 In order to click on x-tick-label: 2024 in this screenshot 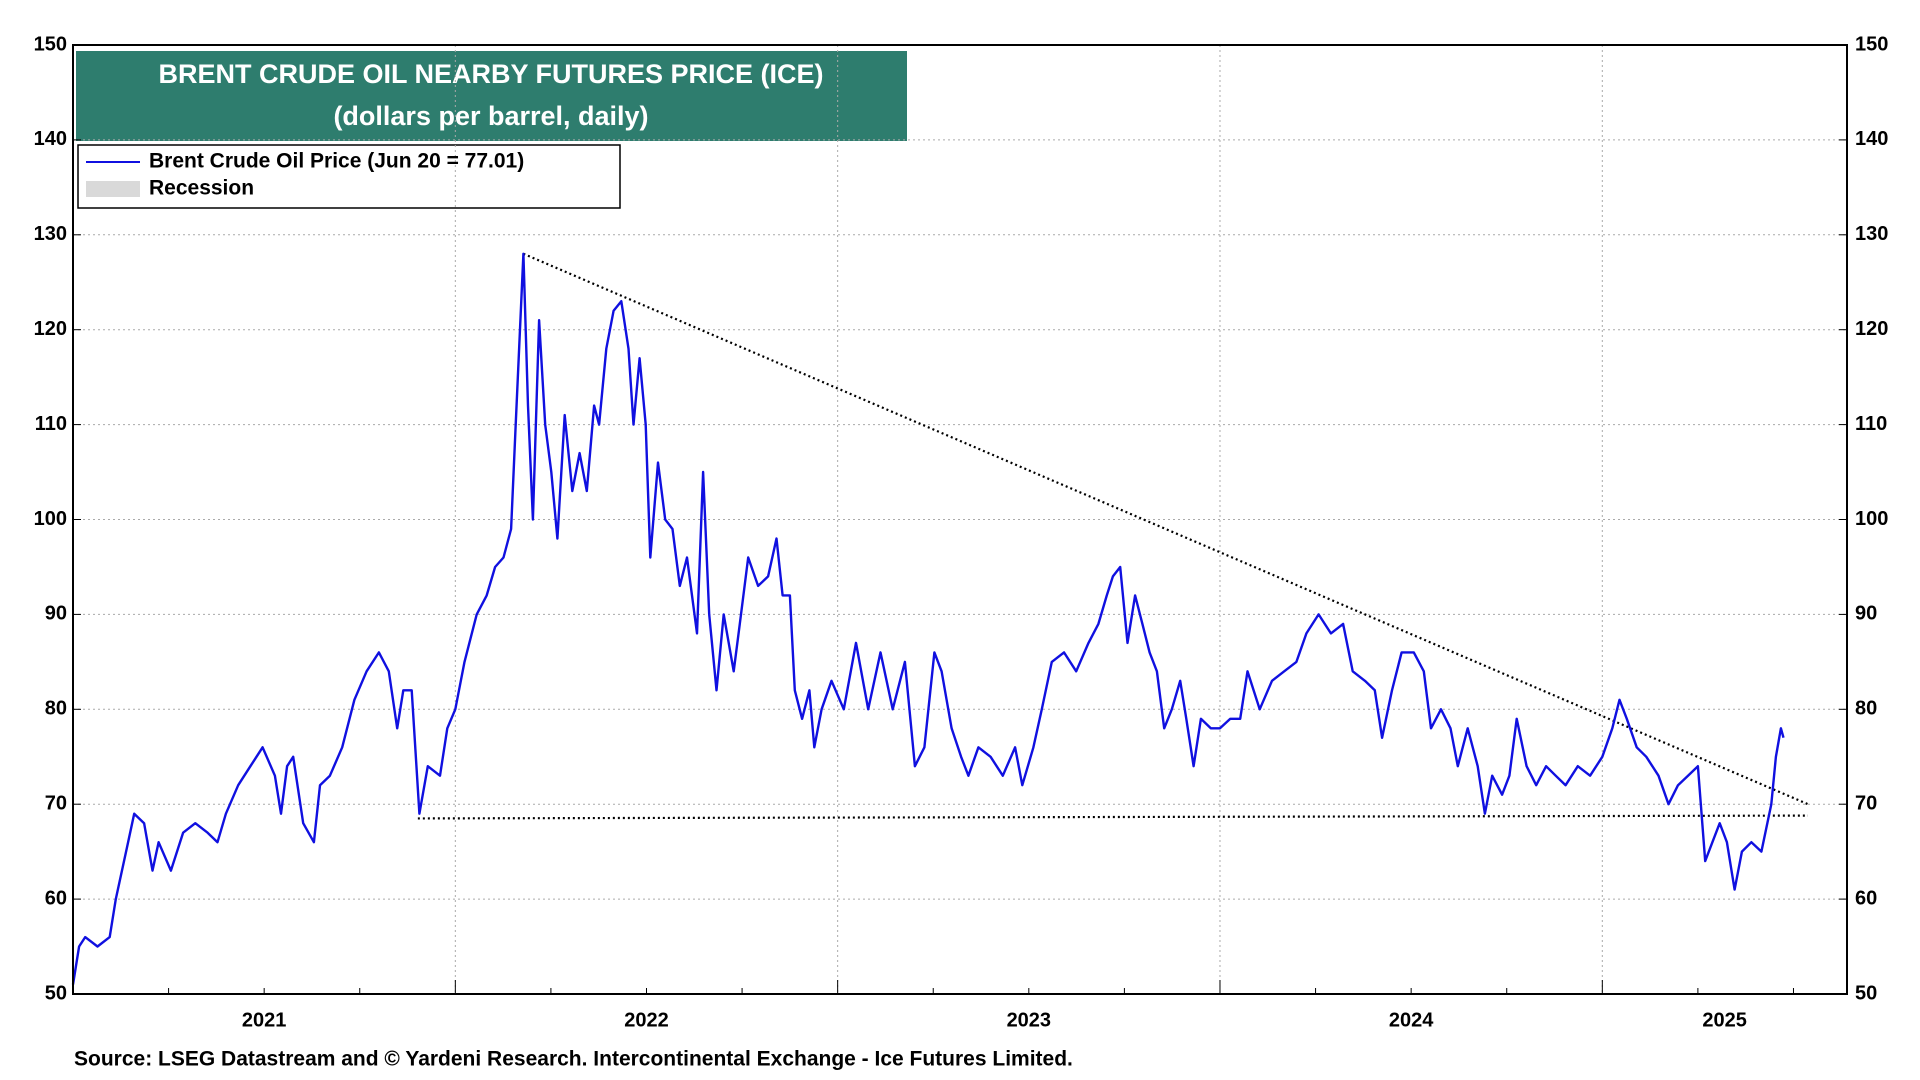, I will do `click(1411, 1020)`.